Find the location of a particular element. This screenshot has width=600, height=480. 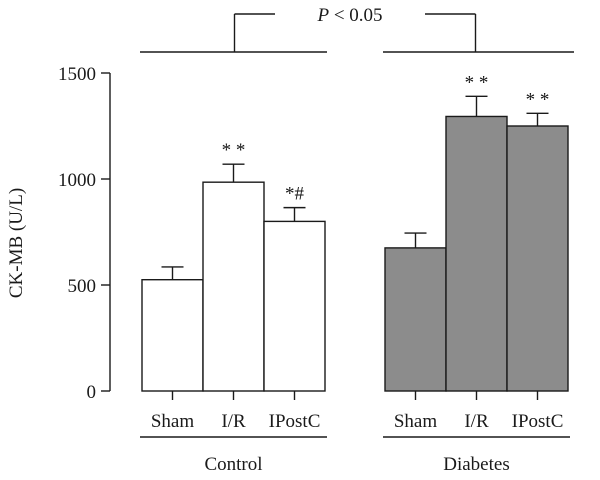

group-label-diabetes: Diabetes is located at coordinates (476, 464).